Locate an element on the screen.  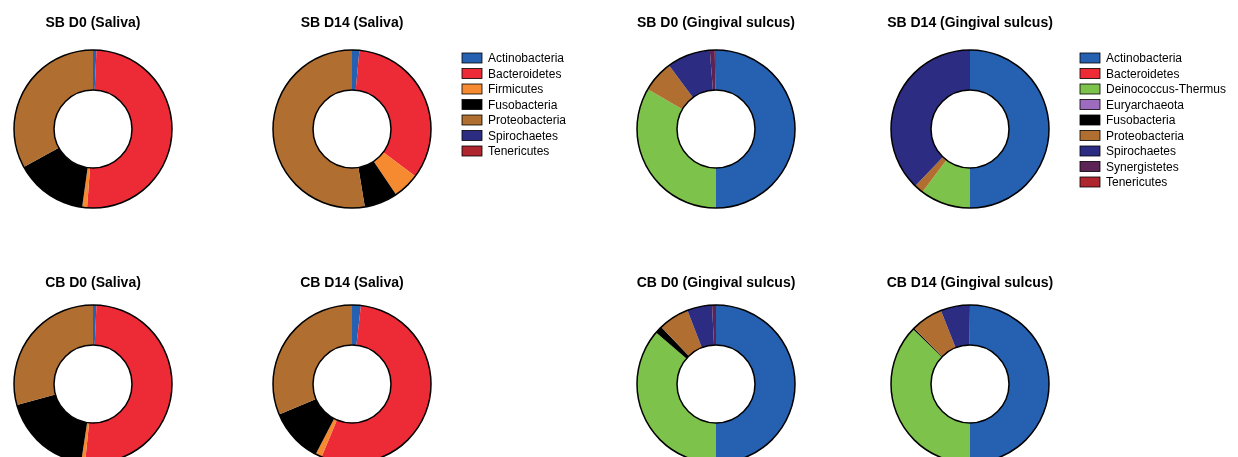
chart-title: CB D0 (Gingival sulcus) is located at coordinates (716, 282).